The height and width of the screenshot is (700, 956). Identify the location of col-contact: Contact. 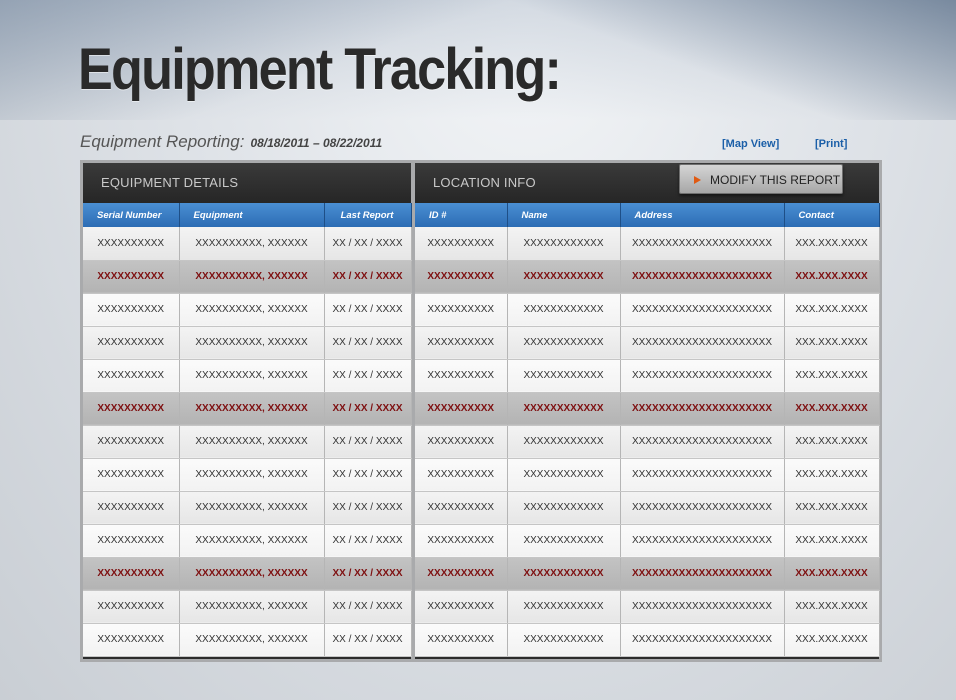
(832, 215).